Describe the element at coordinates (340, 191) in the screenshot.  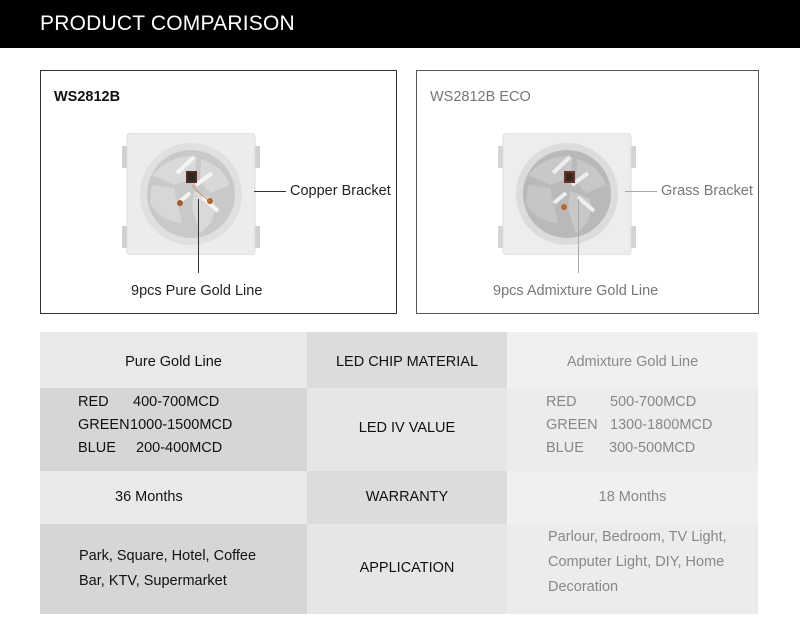
I see `bracket-label: Copper Bracket` at that location.